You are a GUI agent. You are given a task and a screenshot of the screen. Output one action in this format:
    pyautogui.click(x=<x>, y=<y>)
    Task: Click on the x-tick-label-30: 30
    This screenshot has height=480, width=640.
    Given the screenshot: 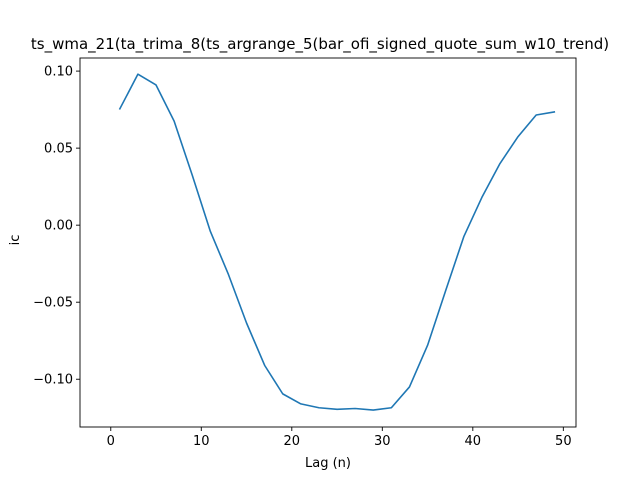 What is the action you would take?
    pyautogui.click(x=382, y=441)
    